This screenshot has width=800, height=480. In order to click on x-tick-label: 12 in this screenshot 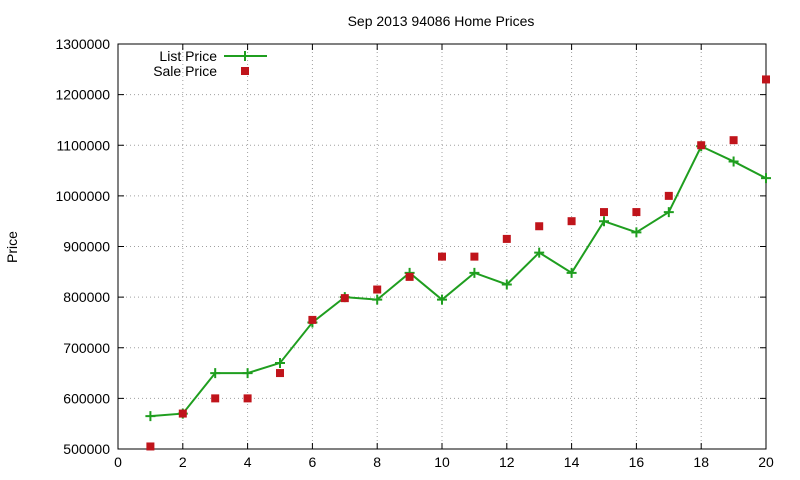, I will do `click(507, 462)`.